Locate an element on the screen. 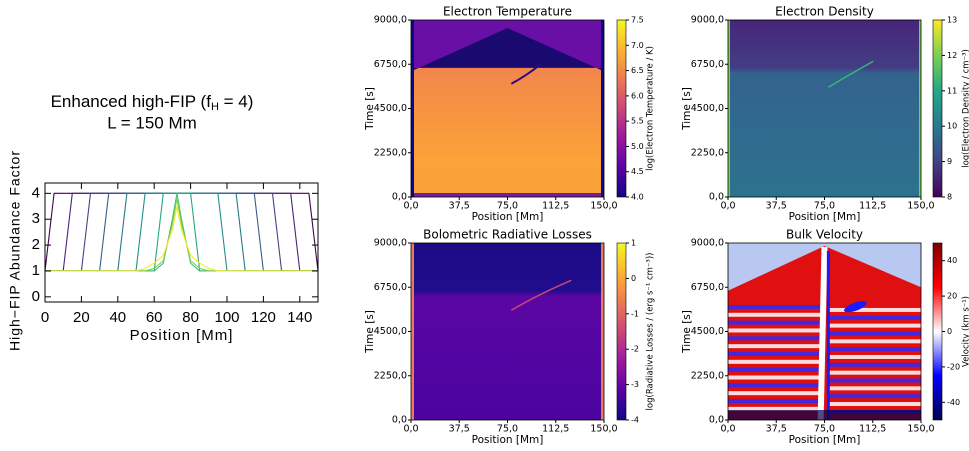 The height and width of the screenshot is (451, 969). colorbar-tick-label: 40 is located at coordinates (952, 260).